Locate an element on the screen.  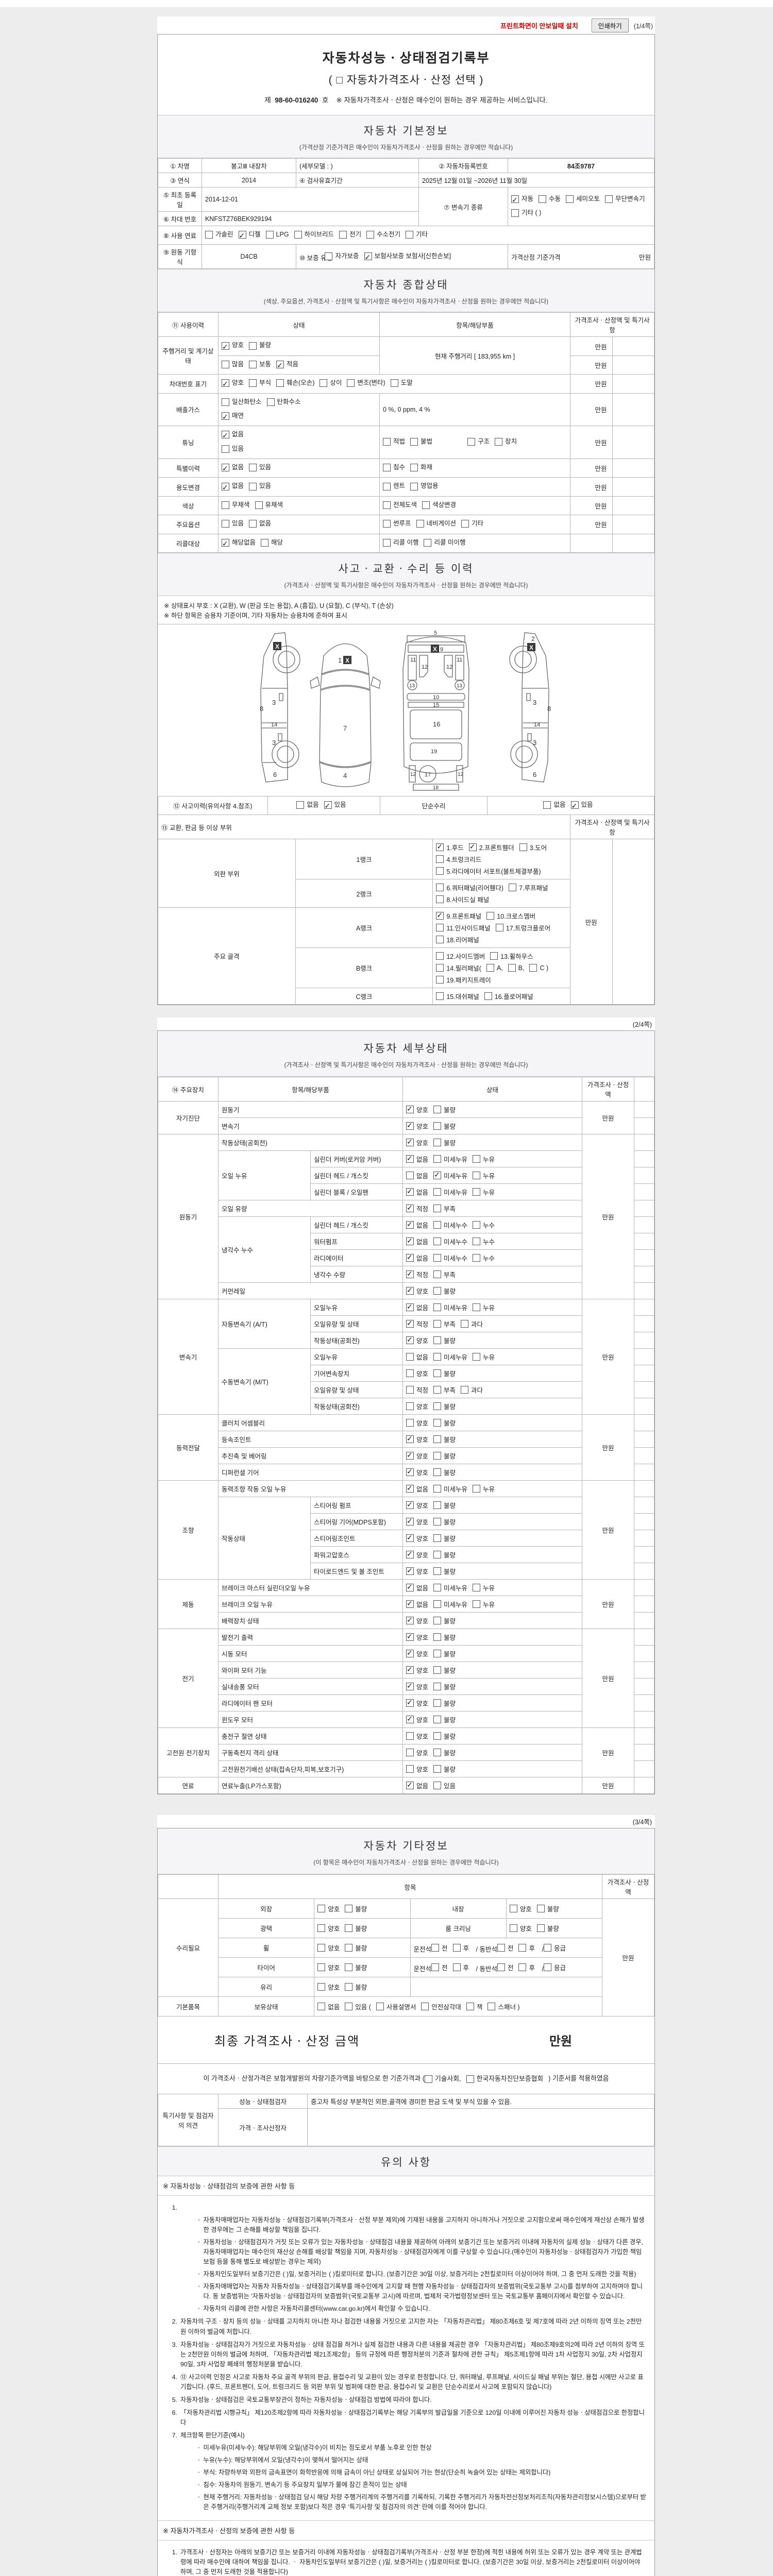
checkbox-16.플로어패널: 16.플로어패널 is located at coordinates (508, 996).